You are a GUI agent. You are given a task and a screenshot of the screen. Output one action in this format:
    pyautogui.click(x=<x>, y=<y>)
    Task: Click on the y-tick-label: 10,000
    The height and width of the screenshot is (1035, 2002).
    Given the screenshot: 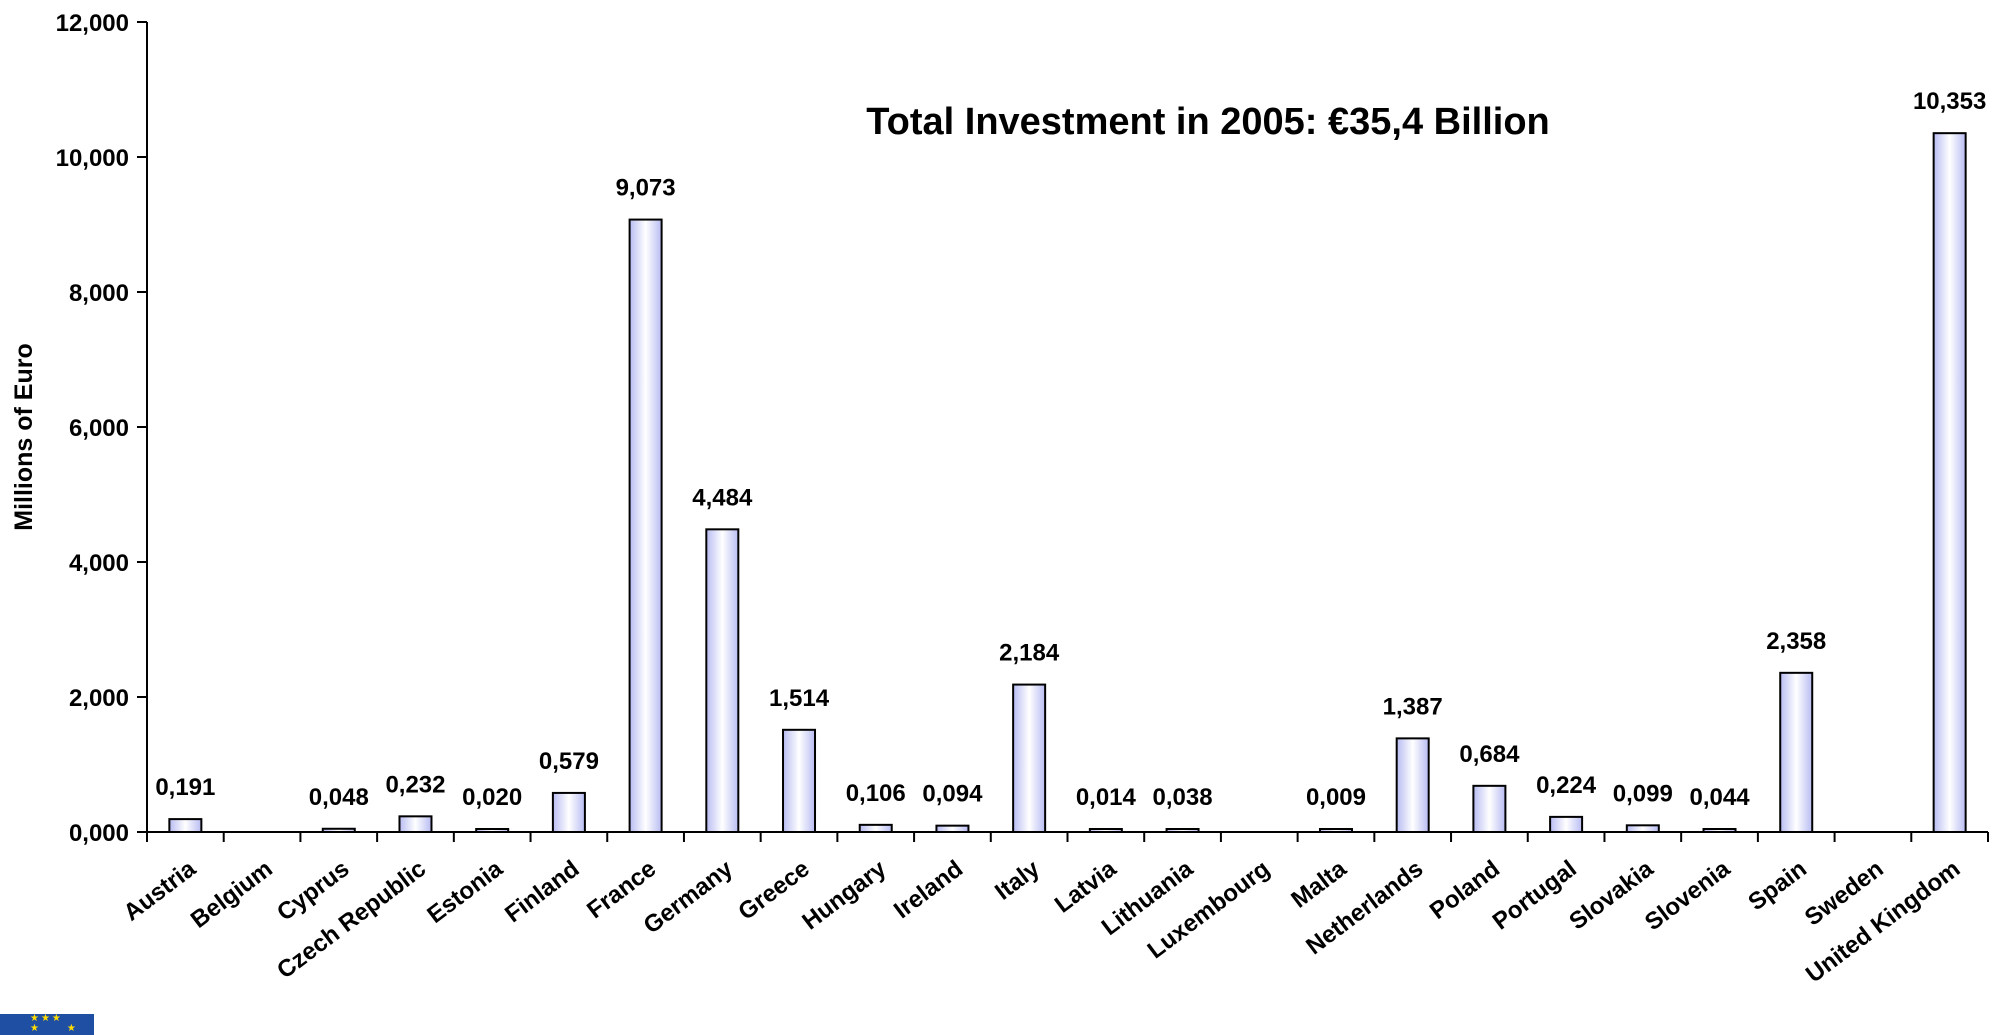 What is the action you would take?
    pyautogui.click(x=92, y=158)
    